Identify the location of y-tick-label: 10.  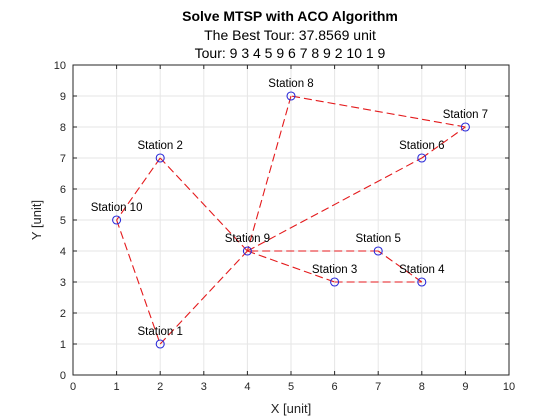
(60, 66).